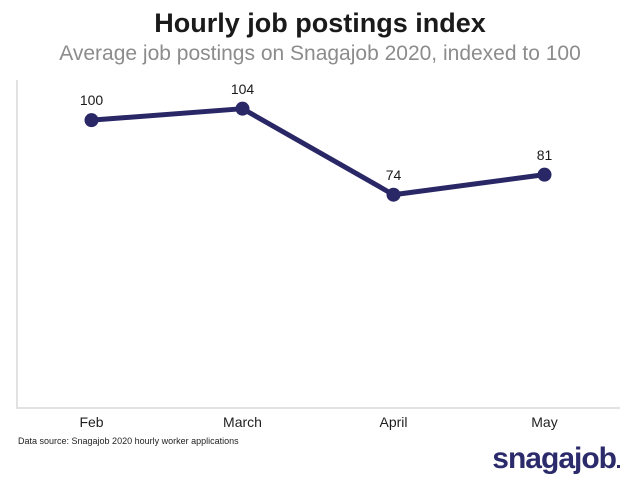  I want to click on x-axis-label: March, so click(242, 422).